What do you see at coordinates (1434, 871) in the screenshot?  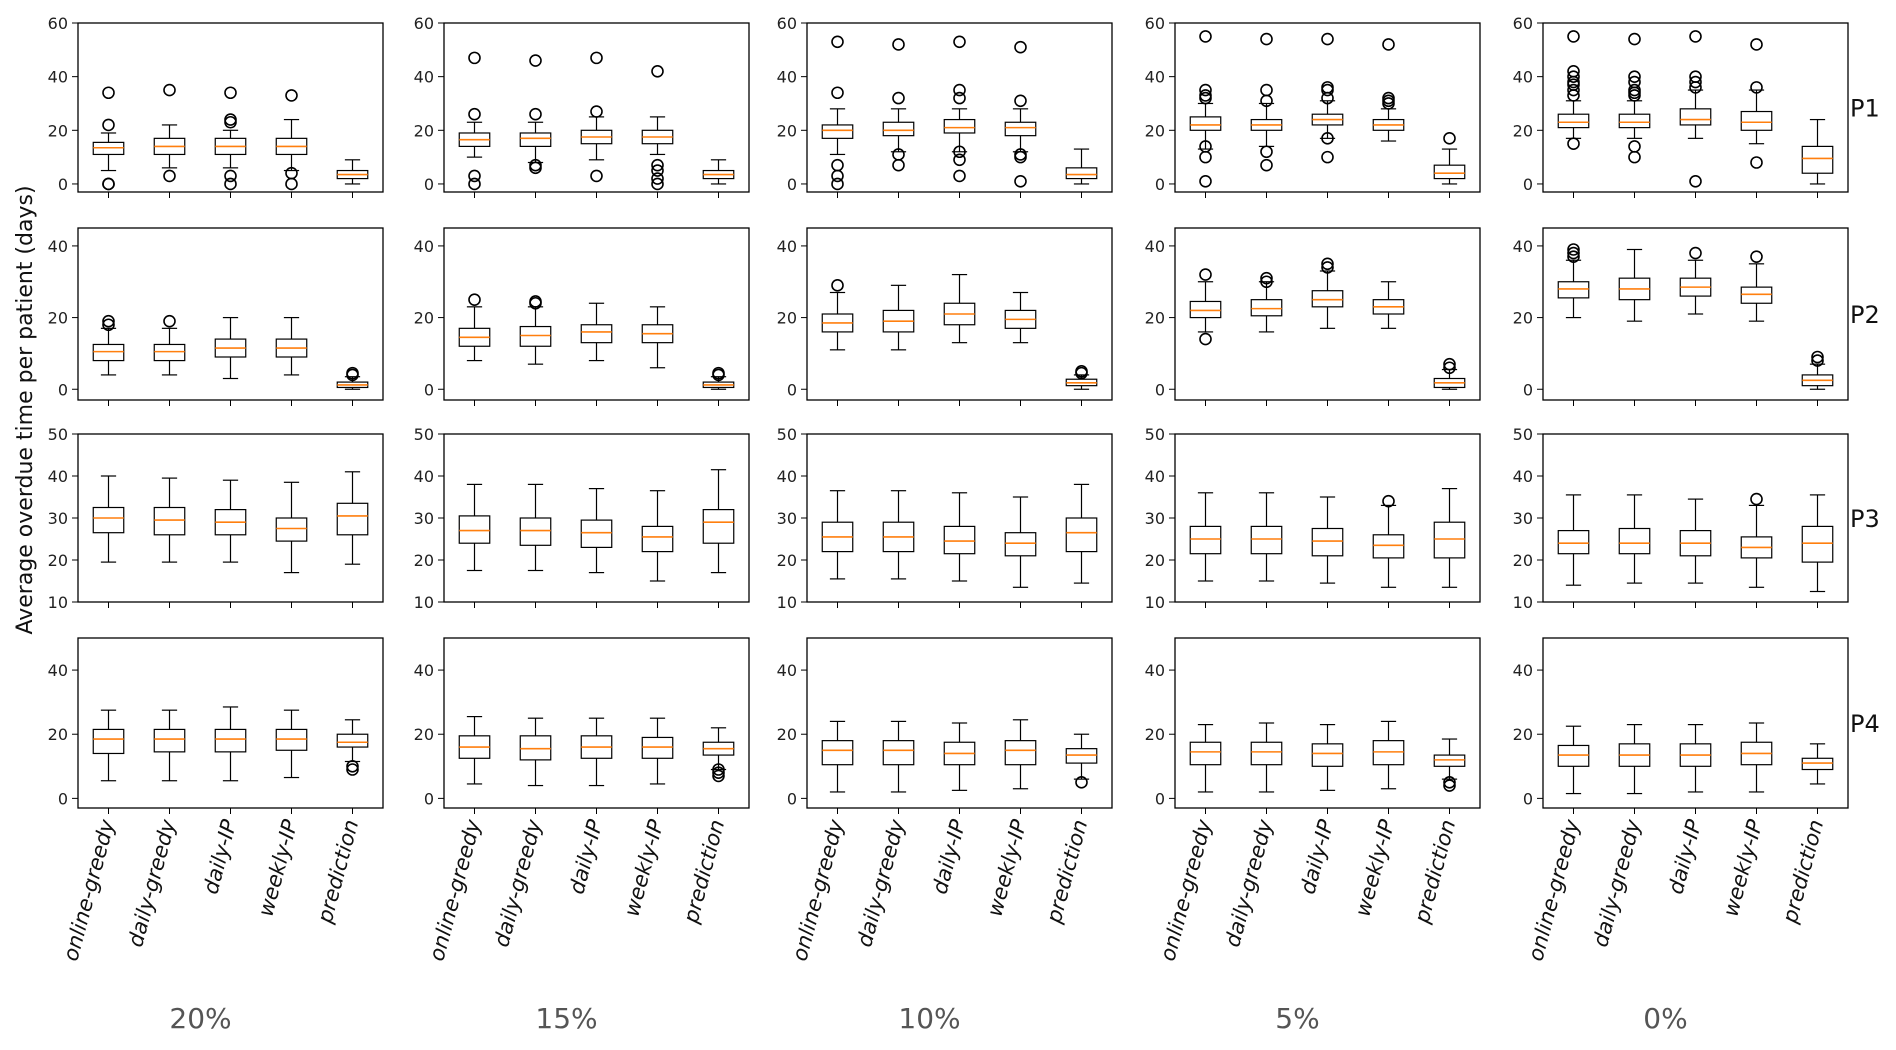 I see `x-tick-label: prediction` at bounding box center [1434, 871].